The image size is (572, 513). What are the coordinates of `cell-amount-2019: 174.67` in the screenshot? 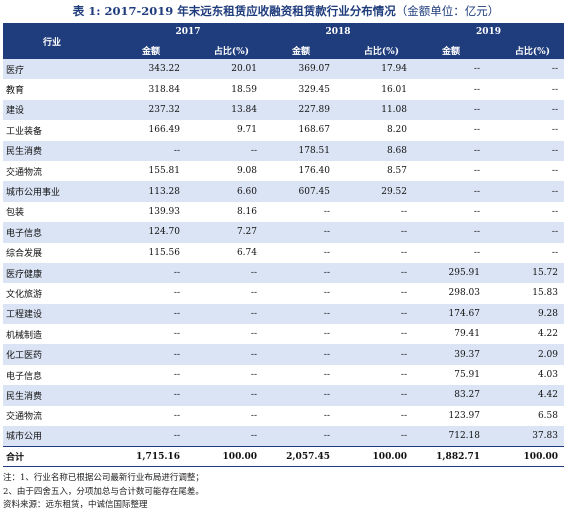 It's located at (450, 314).